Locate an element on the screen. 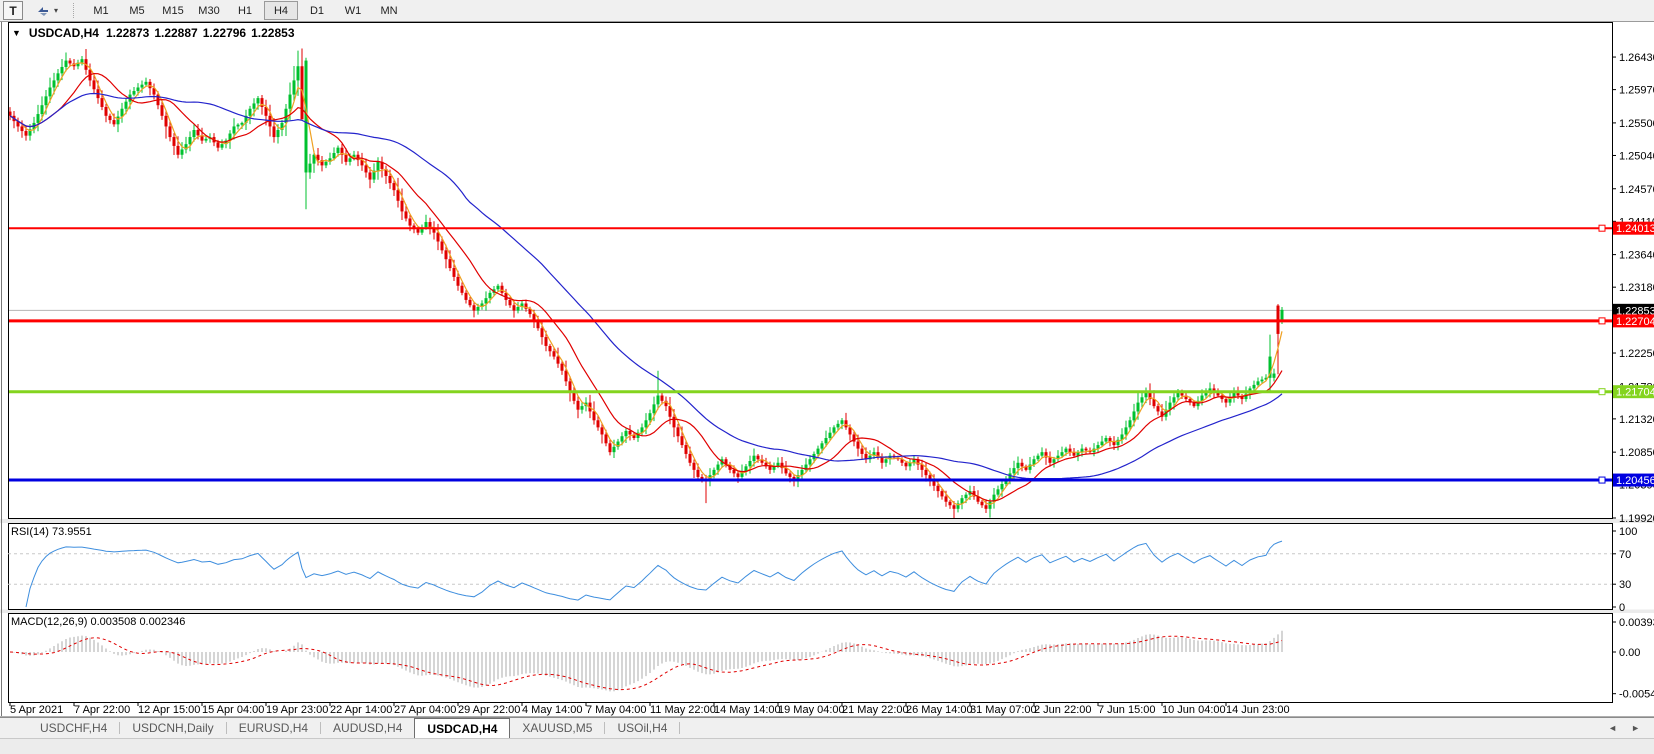 The width and height of the screenshot is (1654, 754). rsi-indicator-label: RSI(14) 73.9551 is located at coordinates (51, 532).